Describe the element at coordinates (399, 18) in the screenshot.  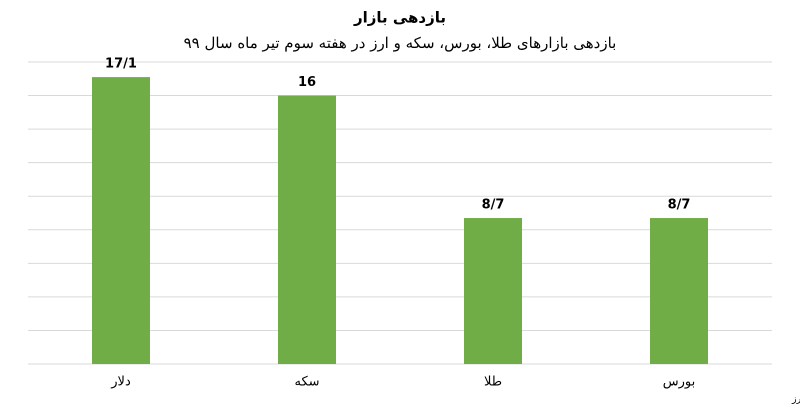
I see `chart-title: بازدهی بازار` at that location.